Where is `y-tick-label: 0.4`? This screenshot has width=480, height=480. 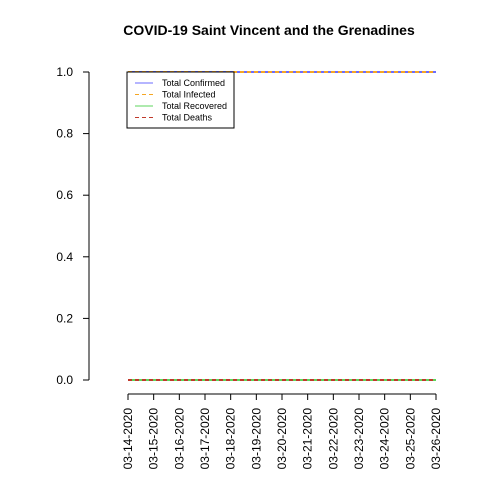
y-tick-label: 0.4 is located at coordinates (64, 257).